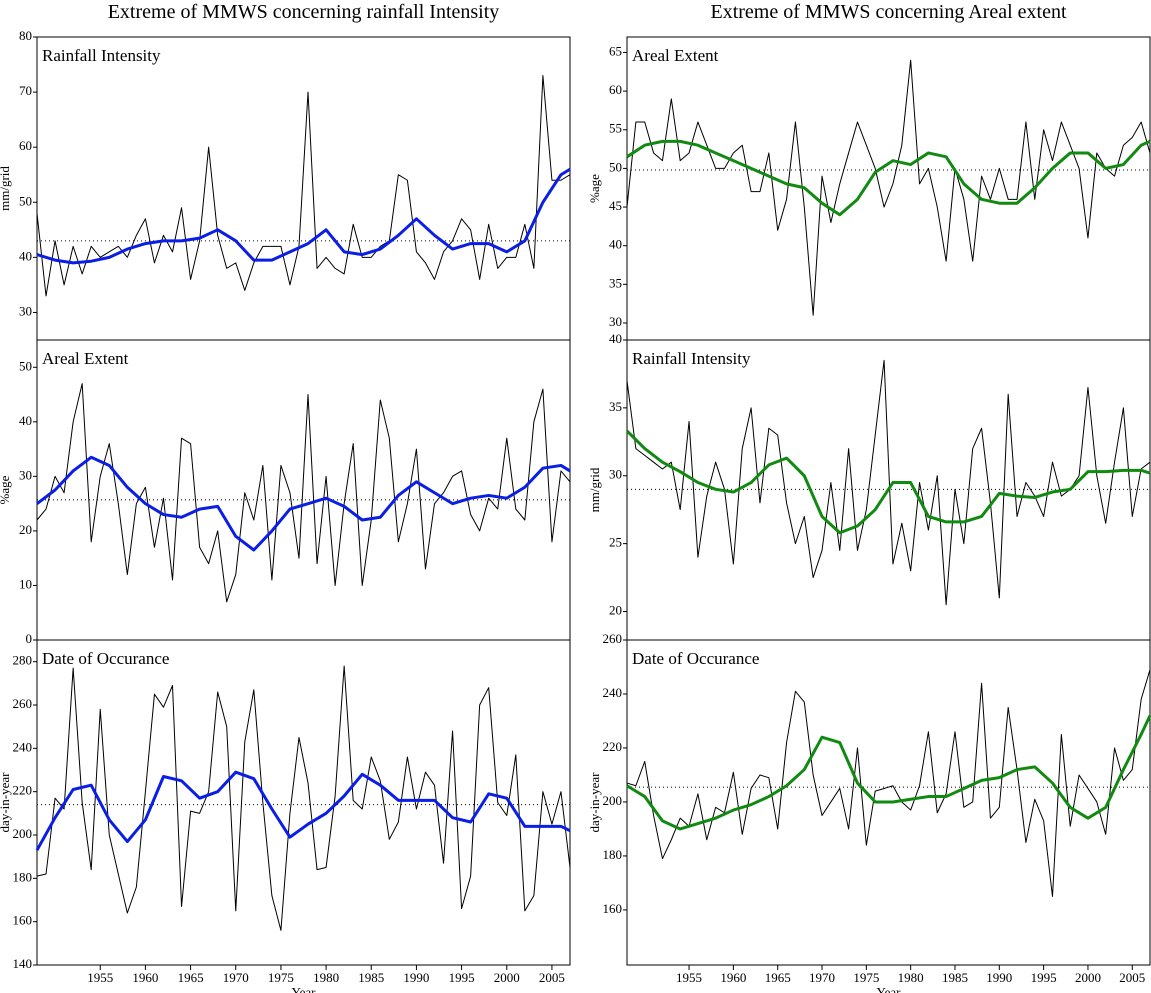  What do you see at coordinates (25, 583) in the screenshot?
I see `y-tick-label: 10` at bounding box center [25, 583].